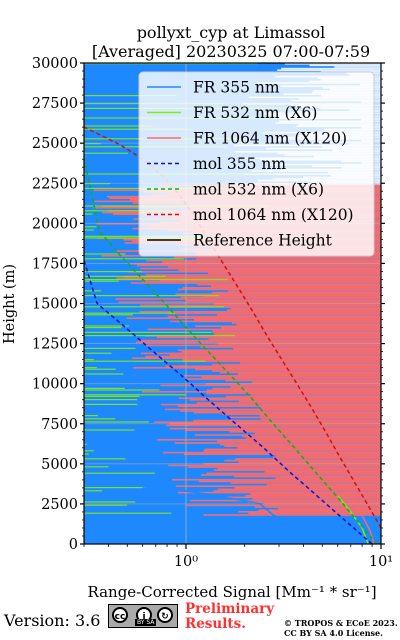  Describe the element at coordinates (165, 615) in the screenshot. I see `share-alike-icon: ↻` at that location.